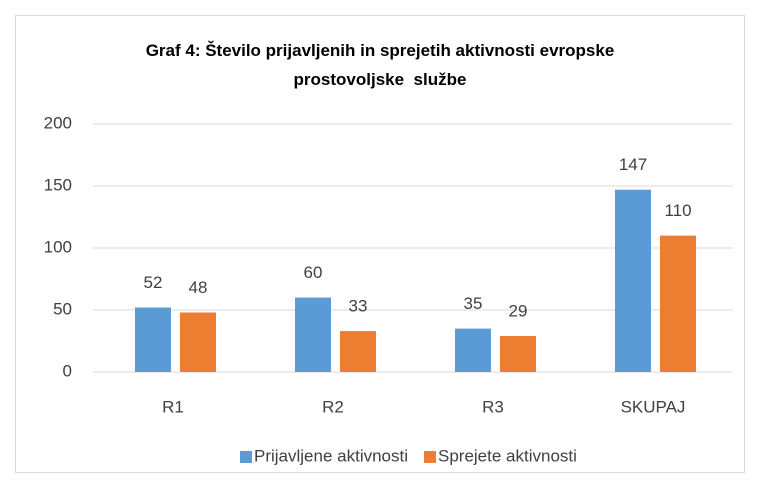 The image size is (760, 487). Describe the element at coordinates (62, 308) in the screenshot. I see `y-tick-label: 50` at that location.